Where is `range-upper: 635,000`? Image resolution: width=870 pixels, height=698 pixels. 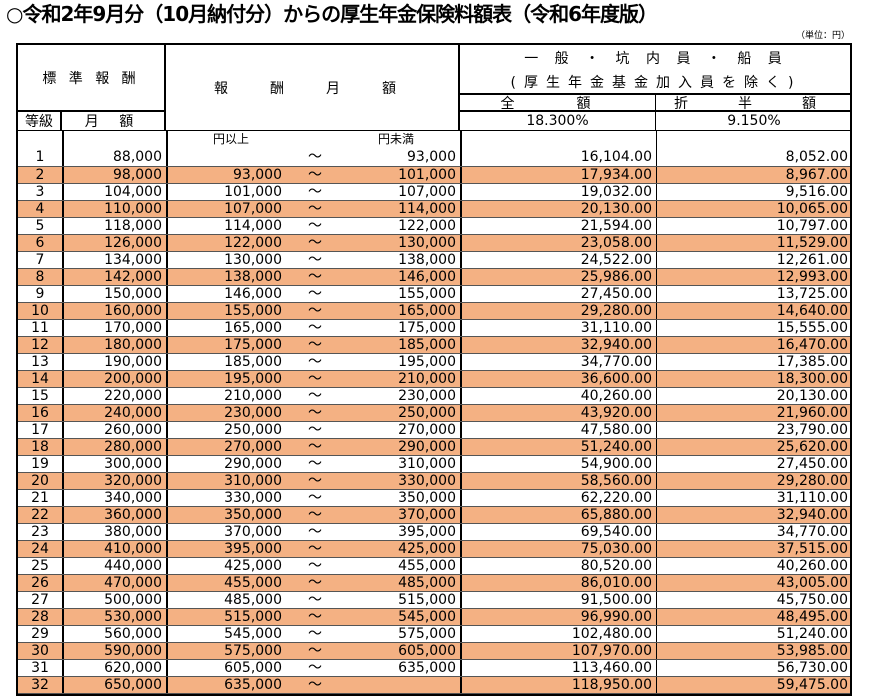 range-upper: 635,000 is located at coordinates (427, 668).